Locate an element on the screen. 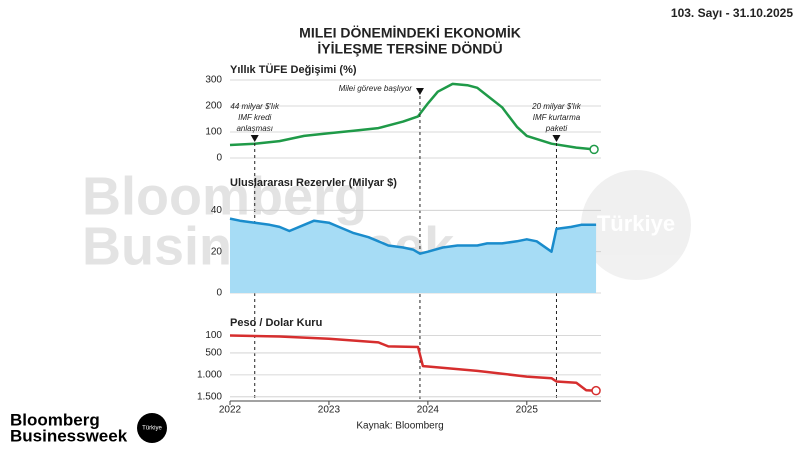 This screenshot has height=450, width=800. y-tick-label: 20 is located at coordinates (217, 251).